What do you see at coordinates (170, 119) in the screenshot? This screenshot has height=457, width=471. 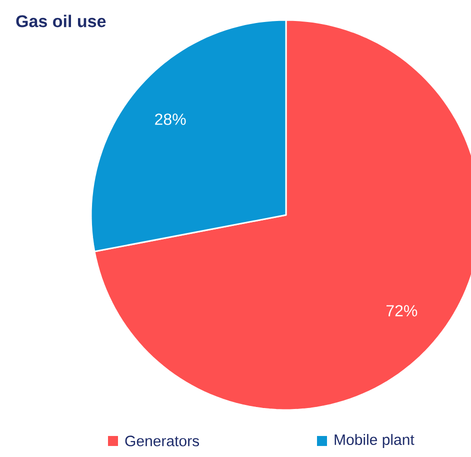 I see `data-label: 28%` at bounding box center [170, 119].